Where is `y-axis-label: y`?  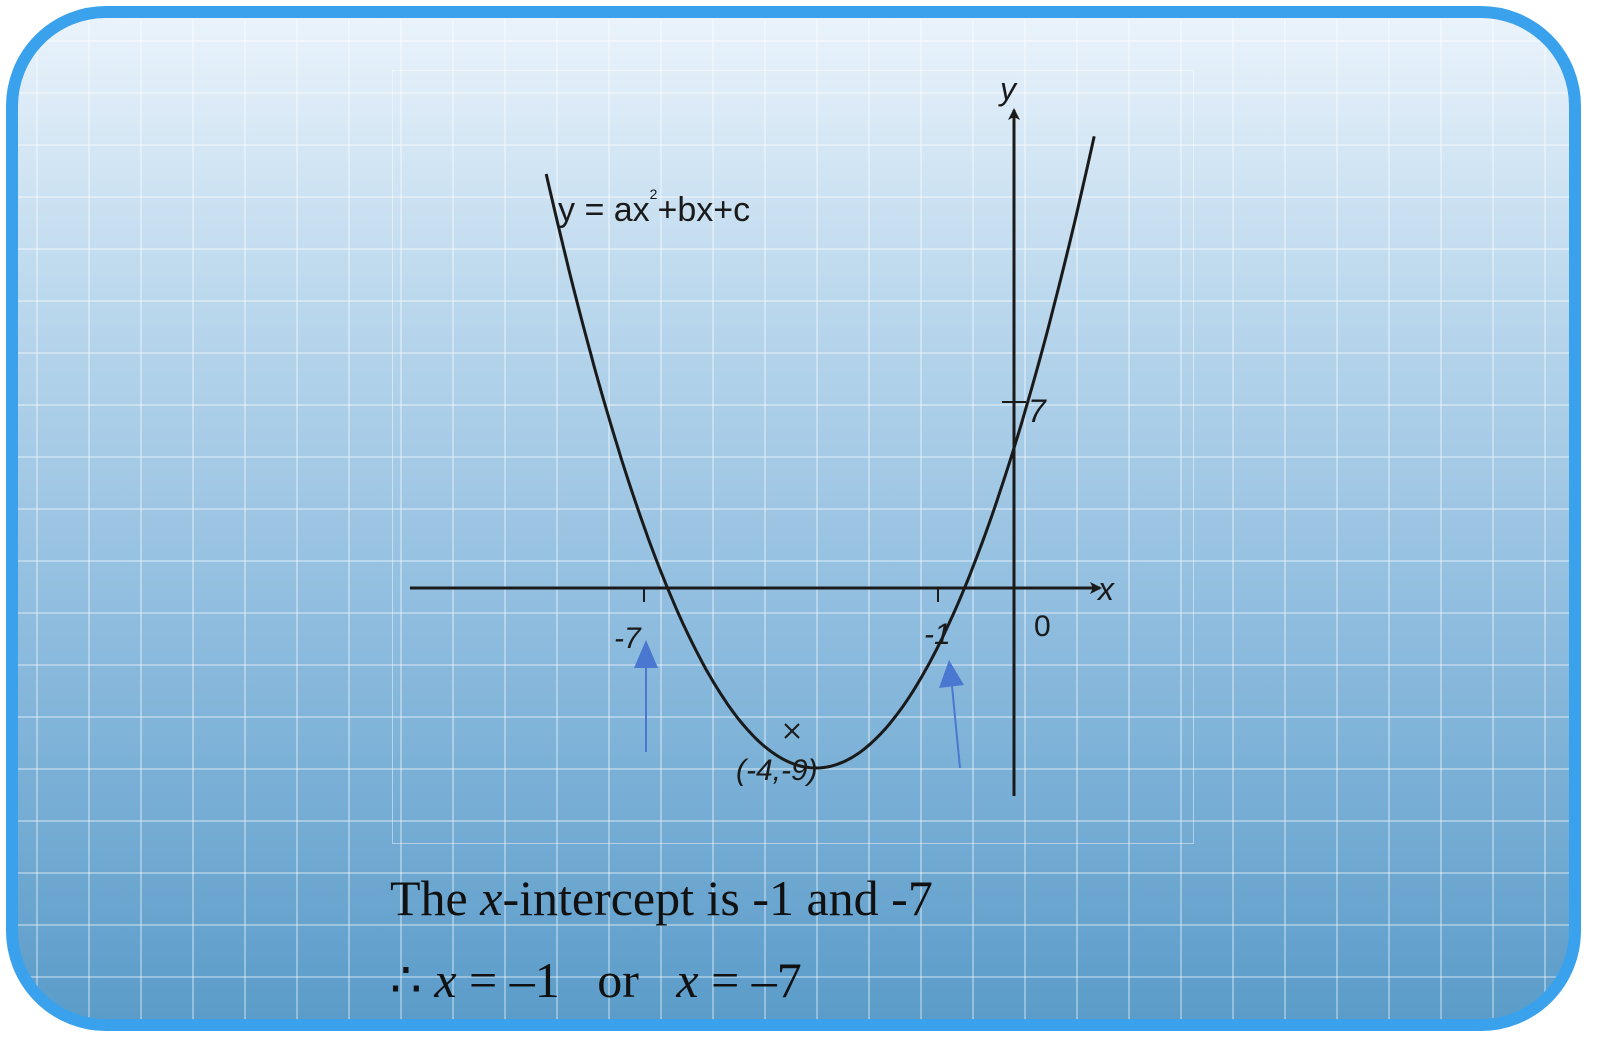
y-axis-label: y is located at coordinates (1008, 89).